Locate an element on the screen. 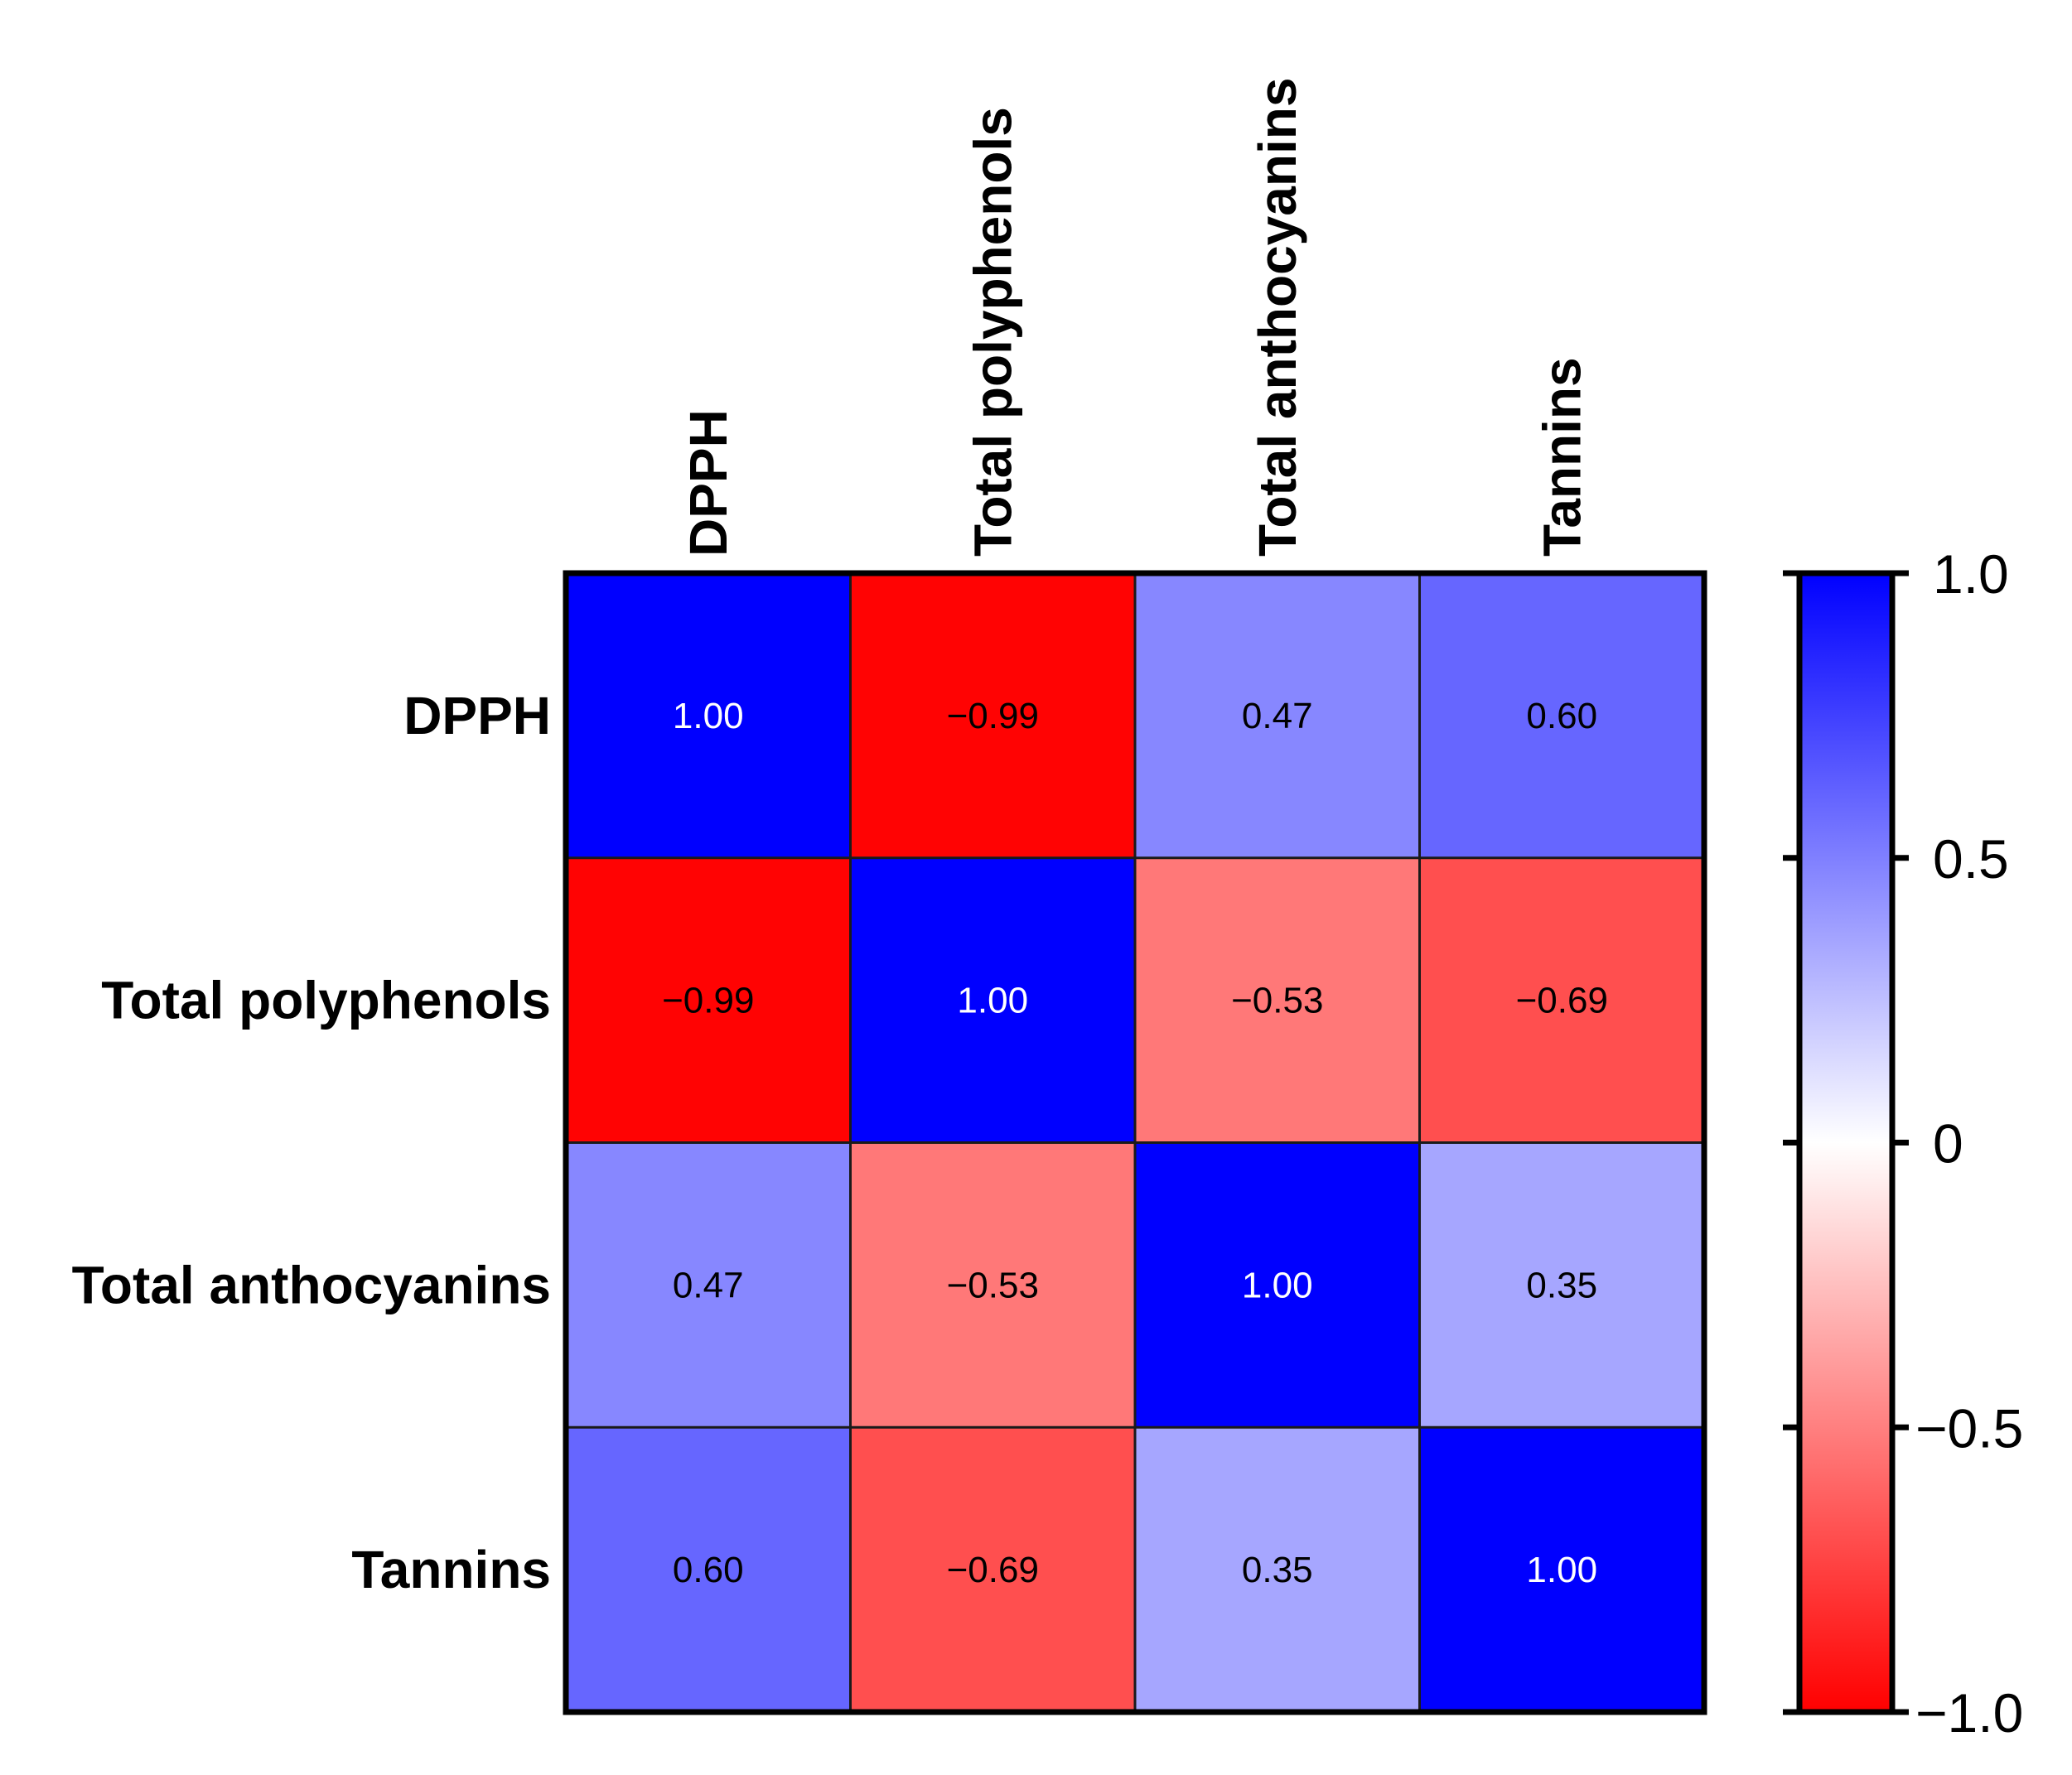 This screenshot has height=1775, width=2072. column-label: Total polyphenols is located at coordinates (993, 332).